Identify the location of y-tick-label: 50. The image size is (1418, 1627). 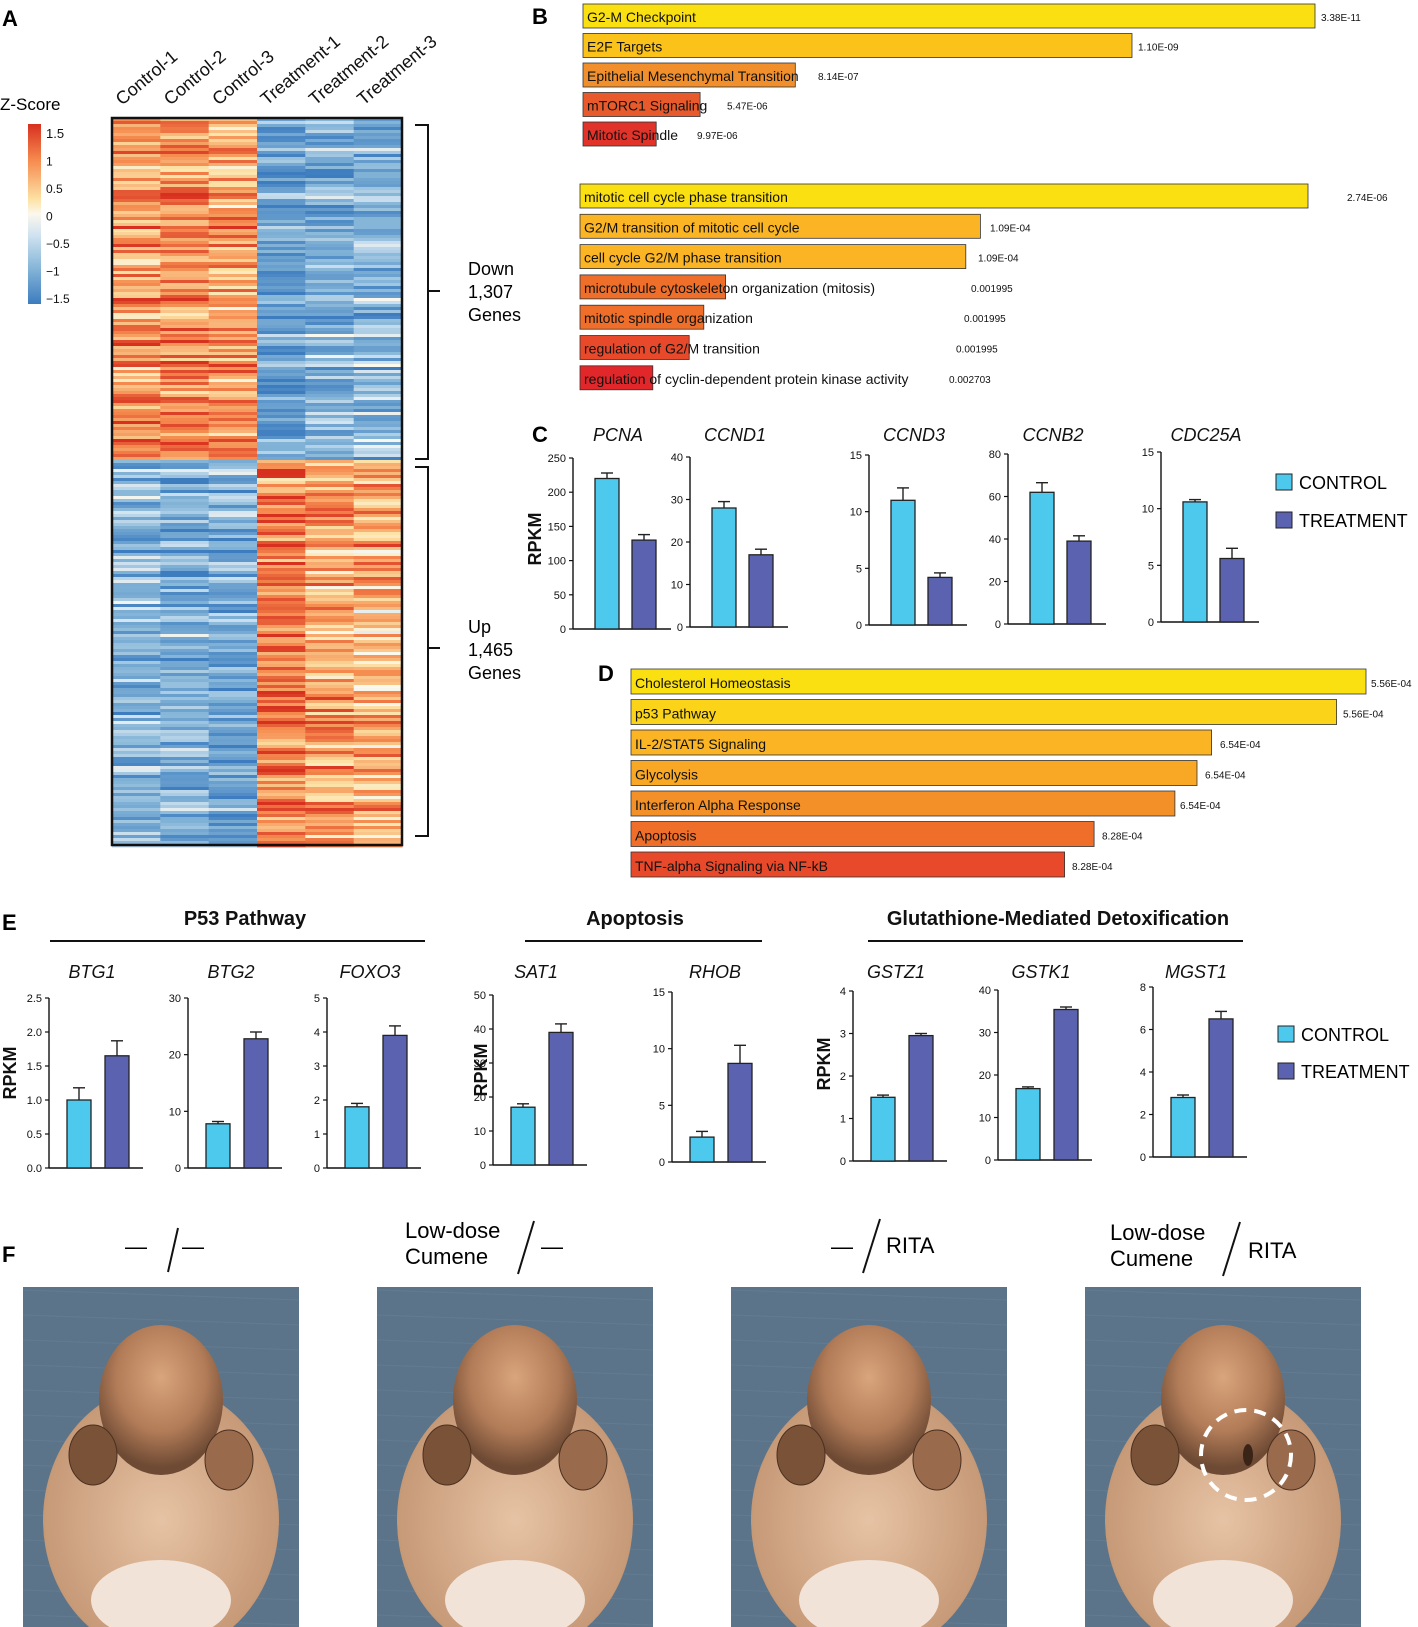
(560, 596).